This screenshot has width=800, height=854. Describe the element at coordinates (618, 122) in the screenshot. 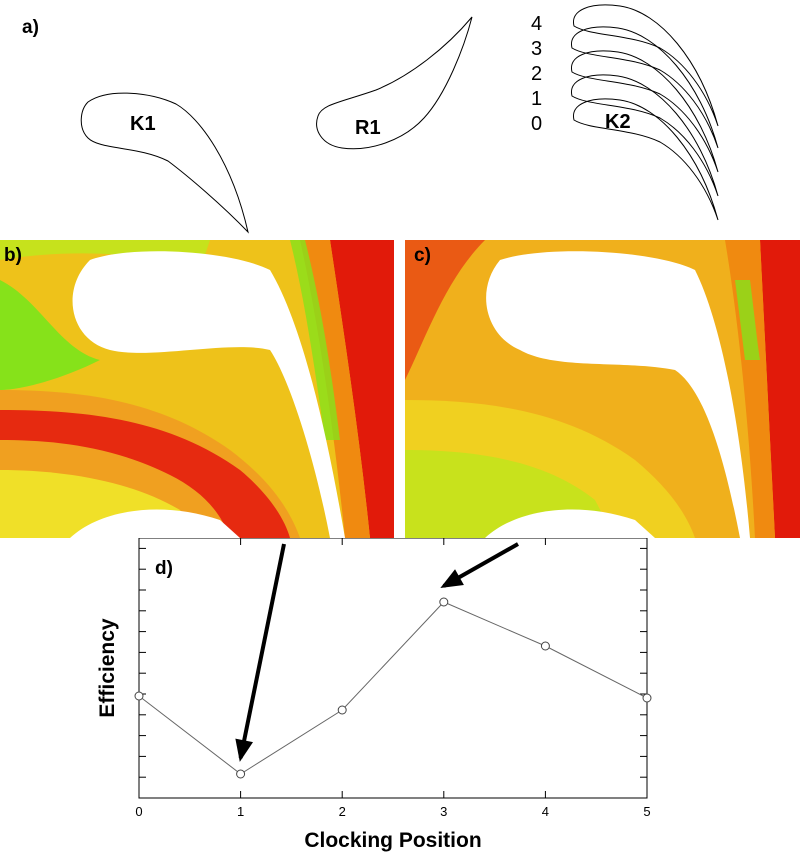

I see `k2-label: K2` at that location.